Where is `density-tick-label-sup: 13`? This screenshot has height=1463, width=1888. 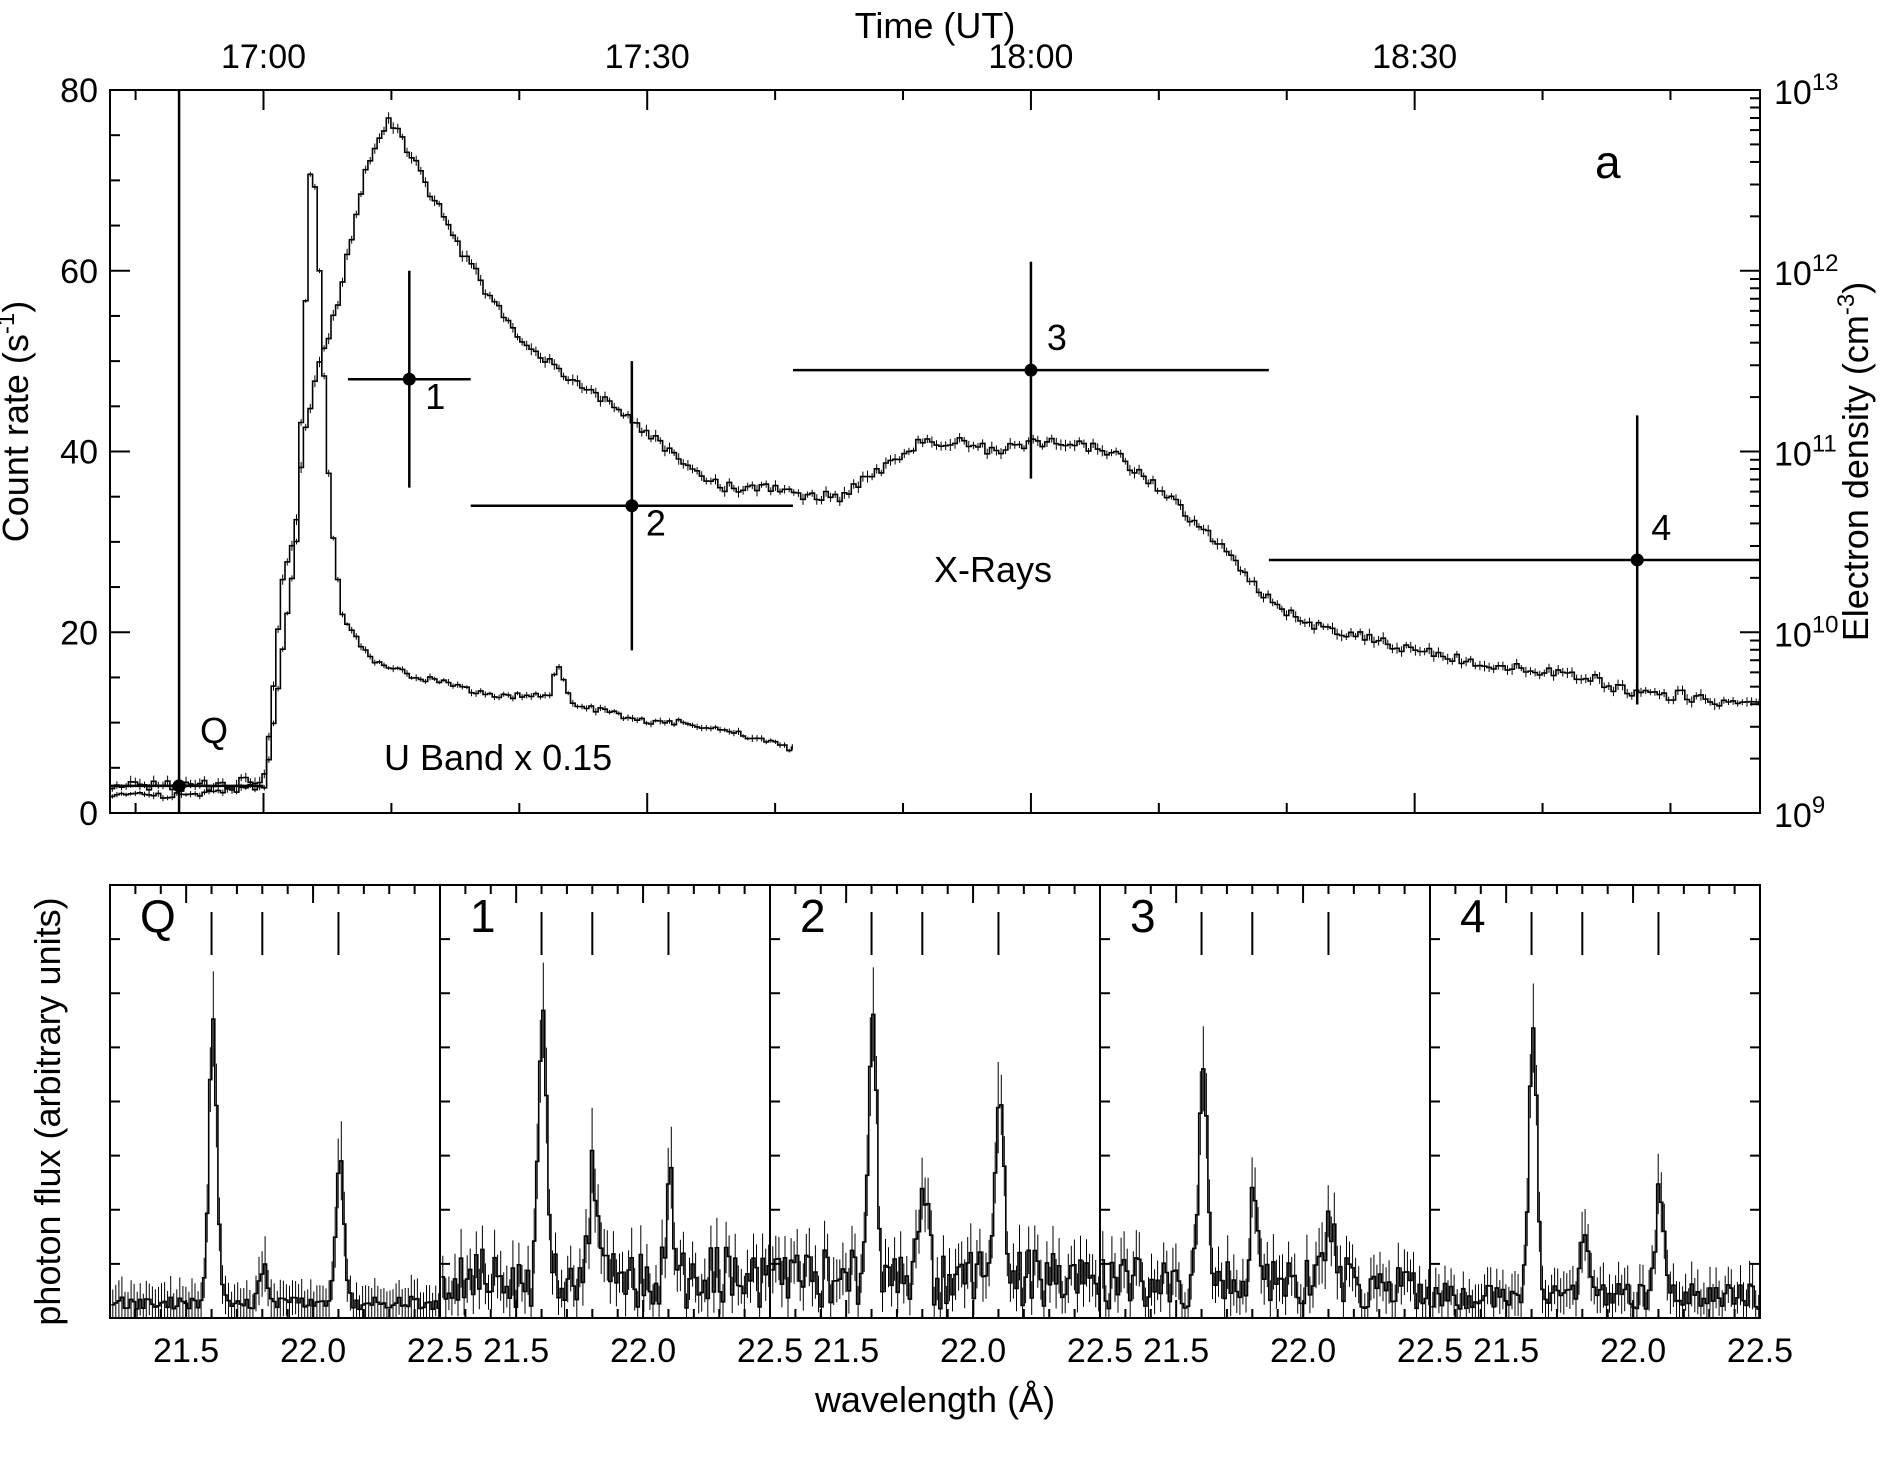
density-tick-label-sup: 13 is located at coordinates (1825, 82).